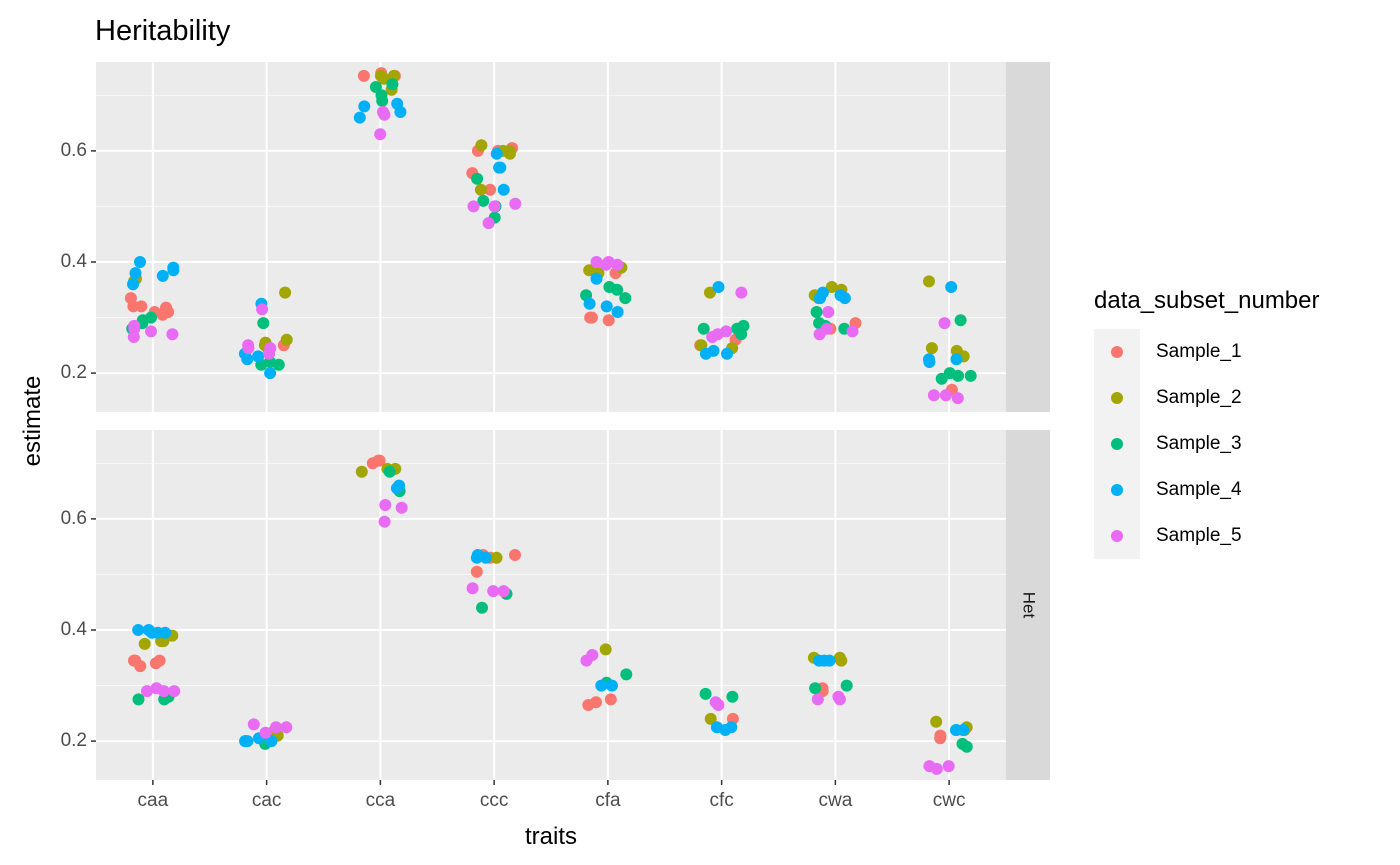 This screenshot has width=1400, height=865. What do you see at coordinates (267, 800) in the screenshot?
I see `x-tick-label: cac` at bounding box center [267, 800].